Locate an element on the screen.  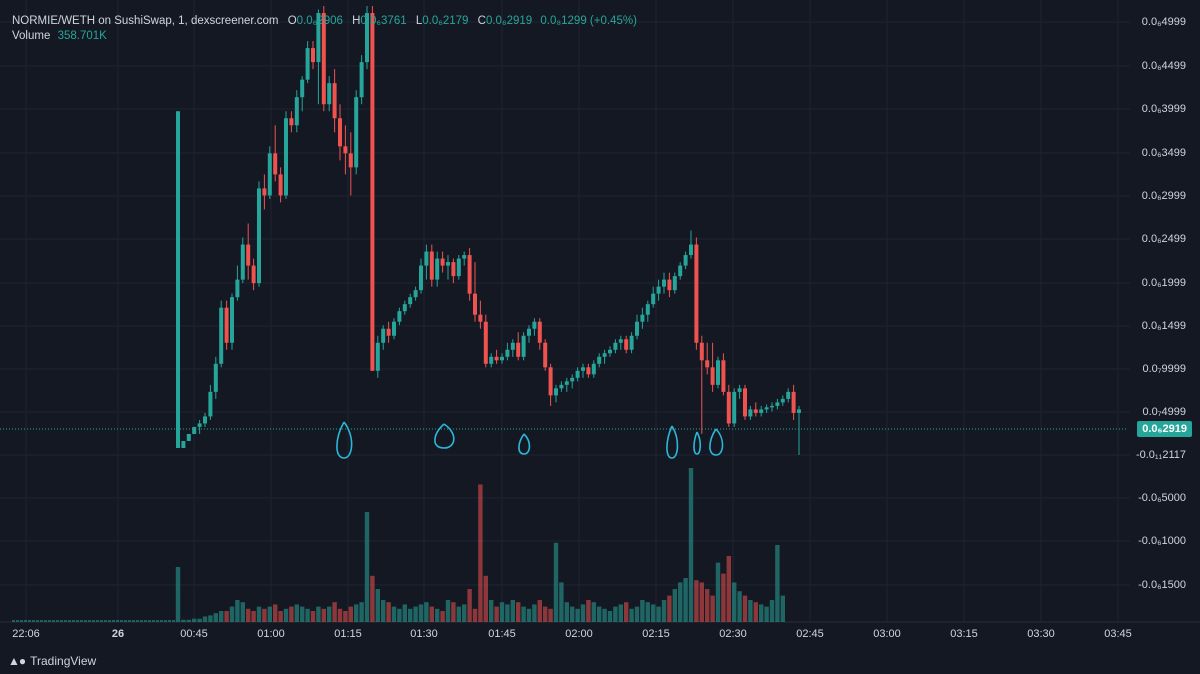
tradingview-logo: ▲● TradingView is located at coordinates (52, 661).